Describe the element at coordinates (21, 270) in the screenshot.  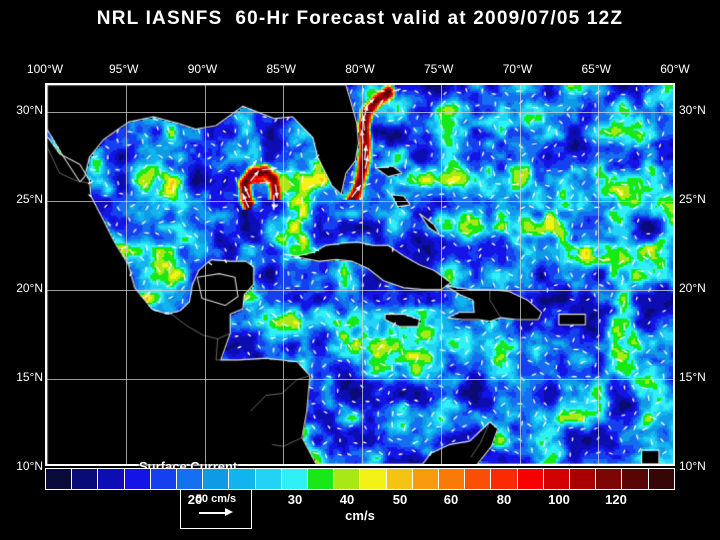
I see `latitude-axis-left: 30°N 25°N 20°N 15°N 10°N` at that location.